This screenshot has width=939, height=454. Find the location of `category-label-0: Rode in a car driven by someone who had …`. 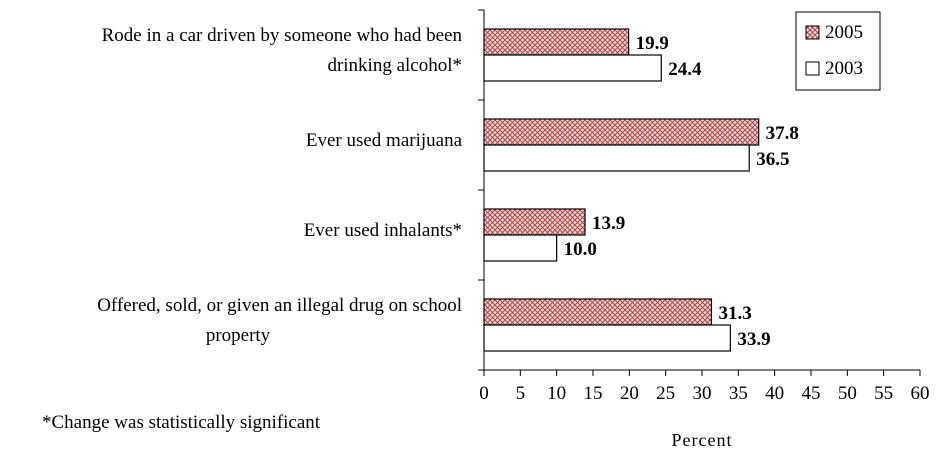

category-label-0: Rode in a car driven by someone who had … is located at coordinates (282, 35).